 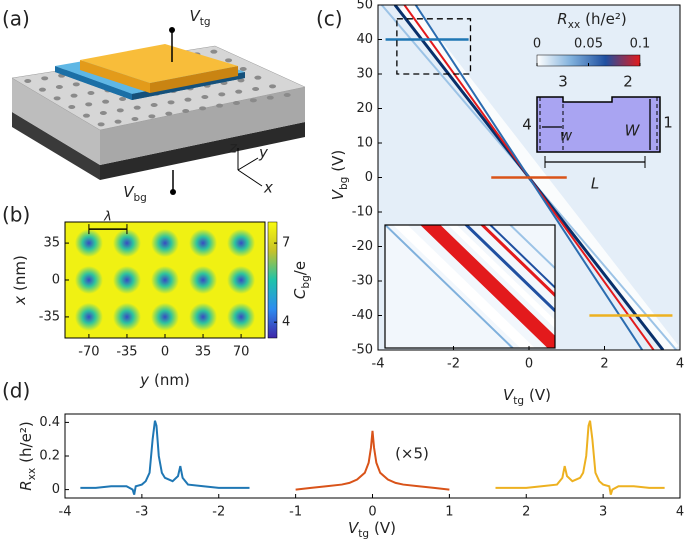 What do you see at coordinates (527, 125) in the screenshot?
I see `device-label: 4` at bounding box center [527, 125].